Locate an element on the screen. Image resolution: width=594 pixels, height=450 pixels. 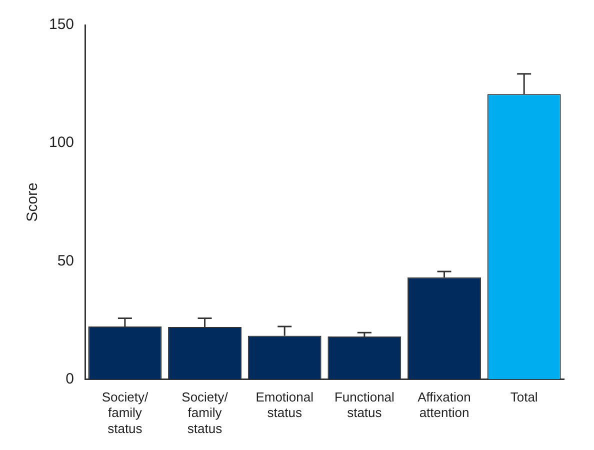
y-axis-title: Score is located at coordinates (33, 202).